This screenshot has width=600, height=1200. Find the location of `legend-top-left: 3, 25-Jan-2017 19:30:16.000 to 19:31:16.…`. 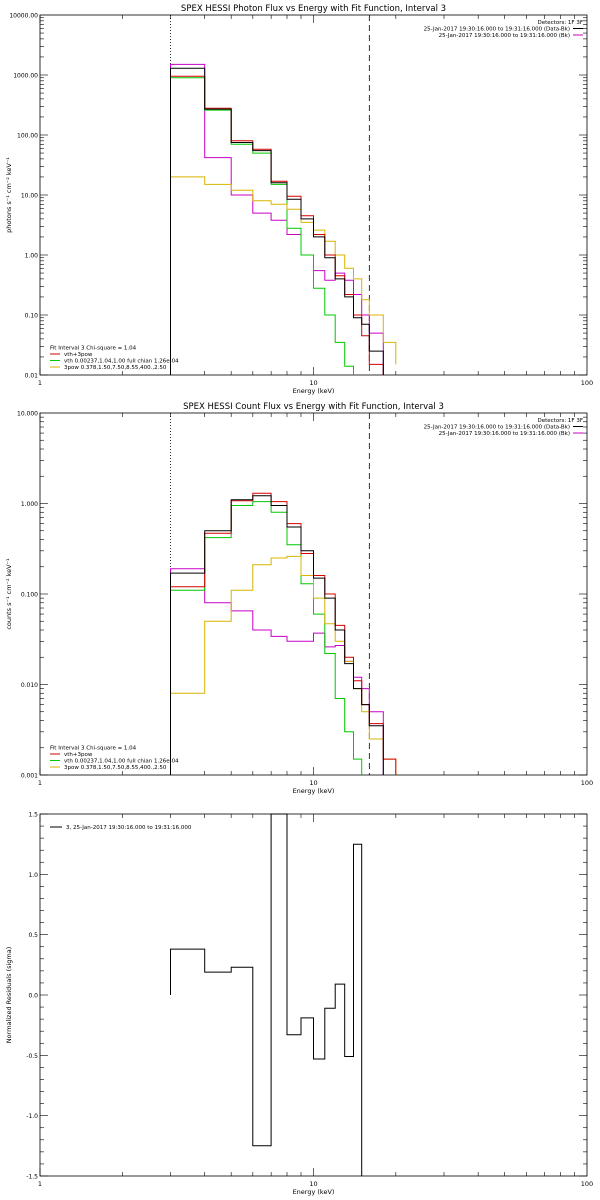

legend-top-left: 3, 25-Jan-2017 19:30:16.000 to 19:31:16.… is located at coordinates (121, 828).